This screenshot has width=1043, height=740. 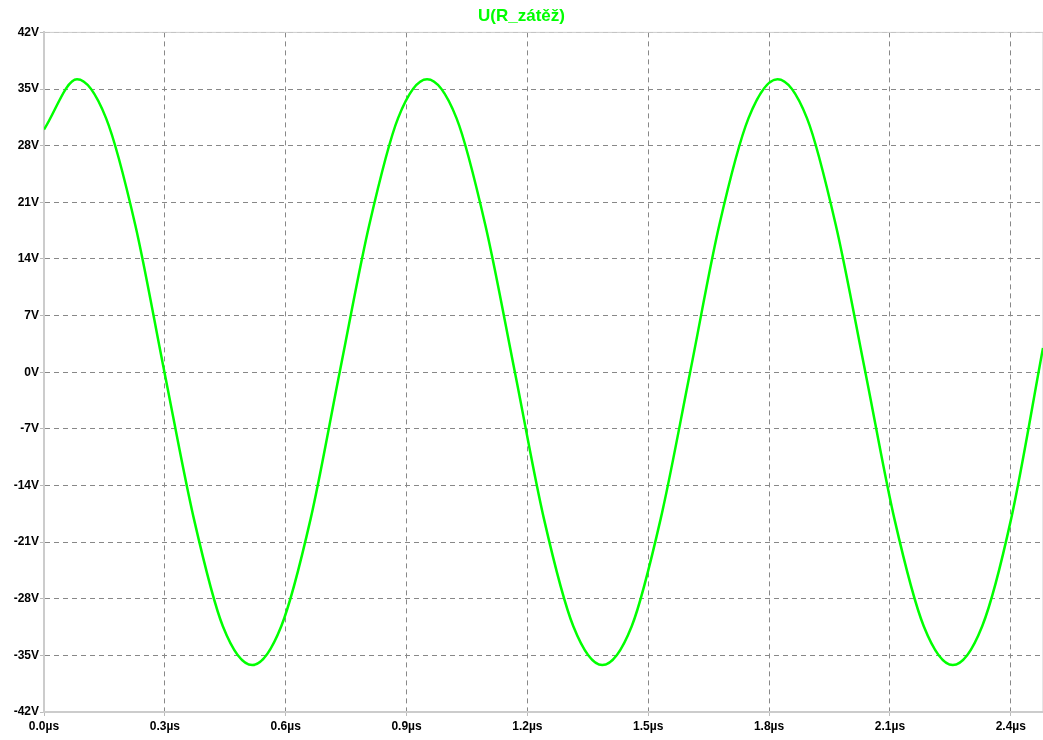 What do you see at coordinates (44, 725) in the screenshot?
I see `x-tick-label: 0.0µs` at bounding box center [44, 725].